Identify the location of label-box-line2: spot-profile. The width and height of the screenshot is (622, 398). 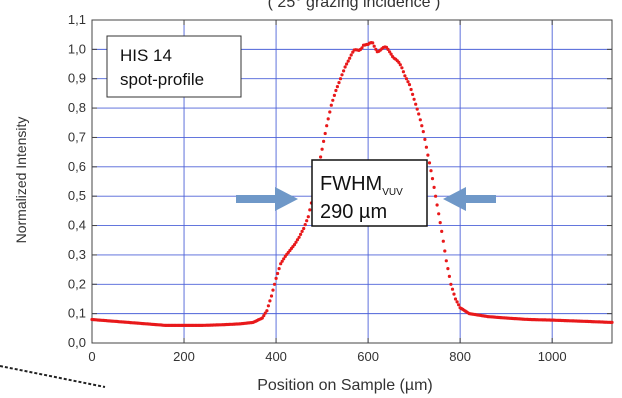
(162, 79).